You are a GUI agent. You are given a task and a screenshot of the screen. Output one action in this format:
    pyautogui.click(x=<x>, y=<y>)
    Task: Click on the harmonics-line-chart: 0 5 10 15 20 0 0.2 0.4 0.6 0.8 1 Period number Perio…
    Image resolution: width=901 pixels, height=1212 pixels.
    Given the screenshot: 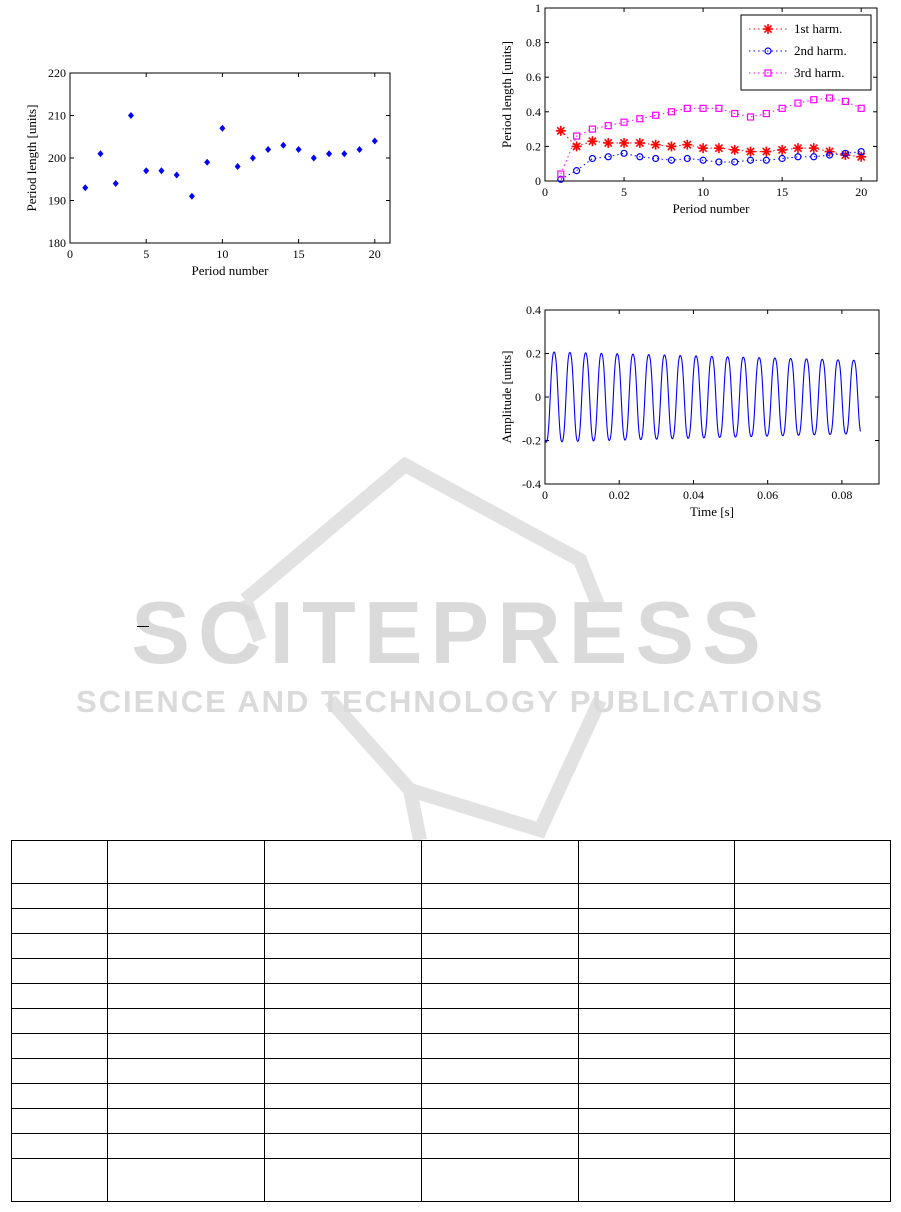 What is the action you would take?
    pyautogui.click(x=688, y=108)
    